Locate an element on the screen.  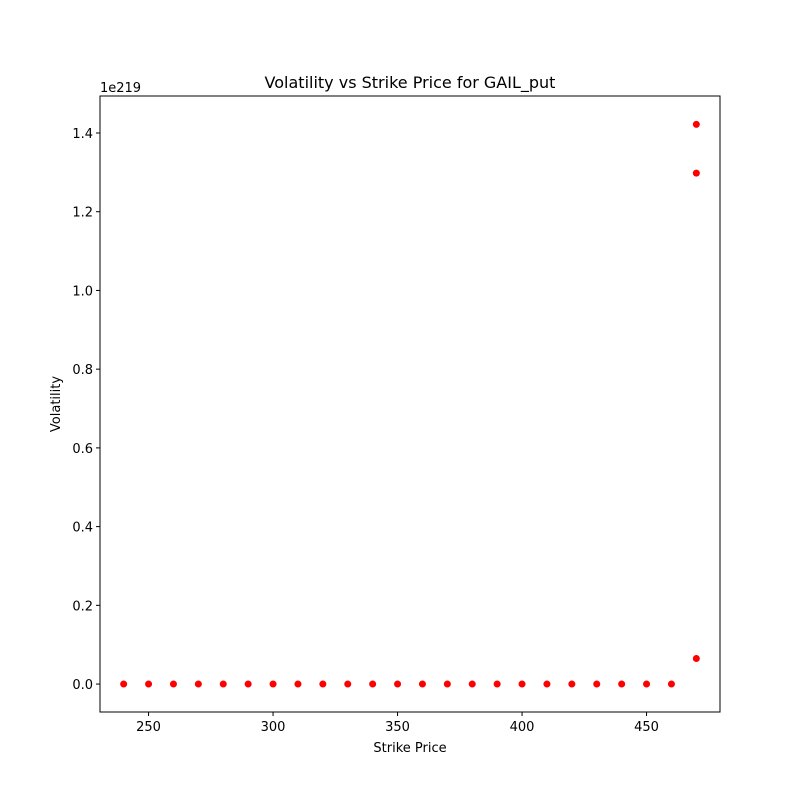
y-axis-offset-text: 1e219 is located at coordinates (120, 88).